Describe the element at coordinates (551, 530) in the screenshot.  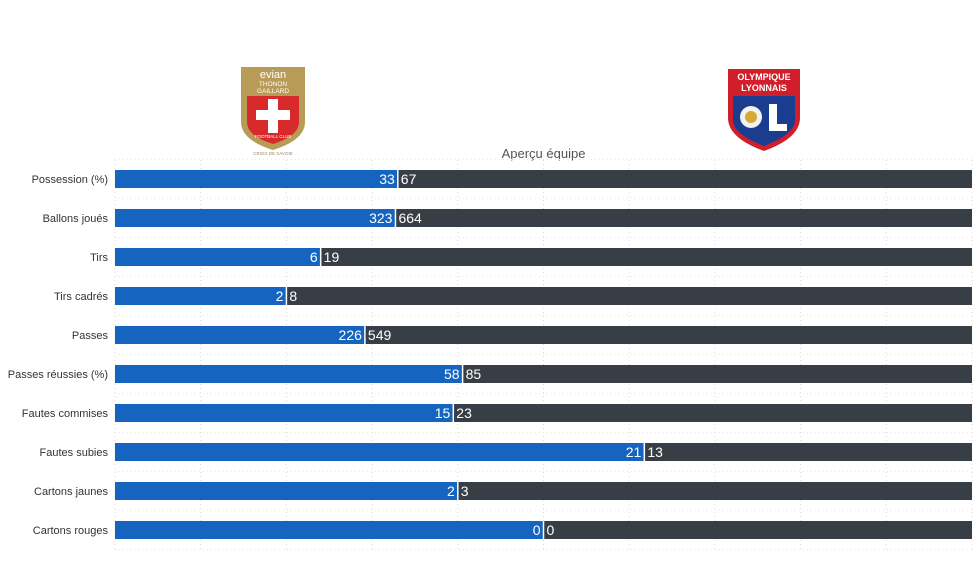
I see `data-label-away: 0` at that location.